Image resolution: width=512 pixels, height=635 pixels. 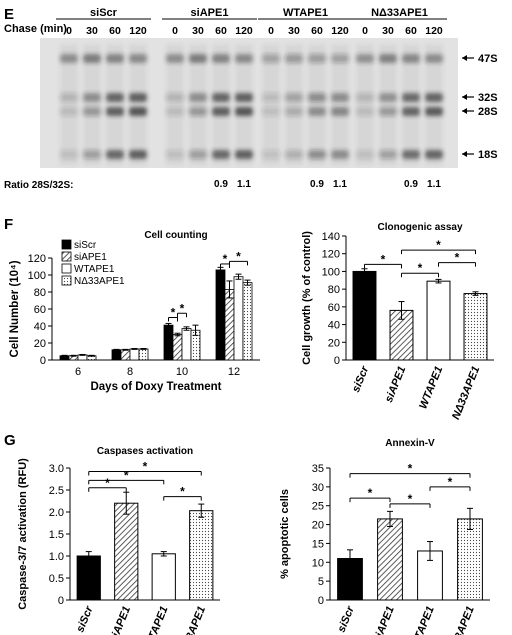 What do you see at coordinates (175, 235) in the screenshot?
I see `chart-title: Cell counting` at bounding box center [175, 235].